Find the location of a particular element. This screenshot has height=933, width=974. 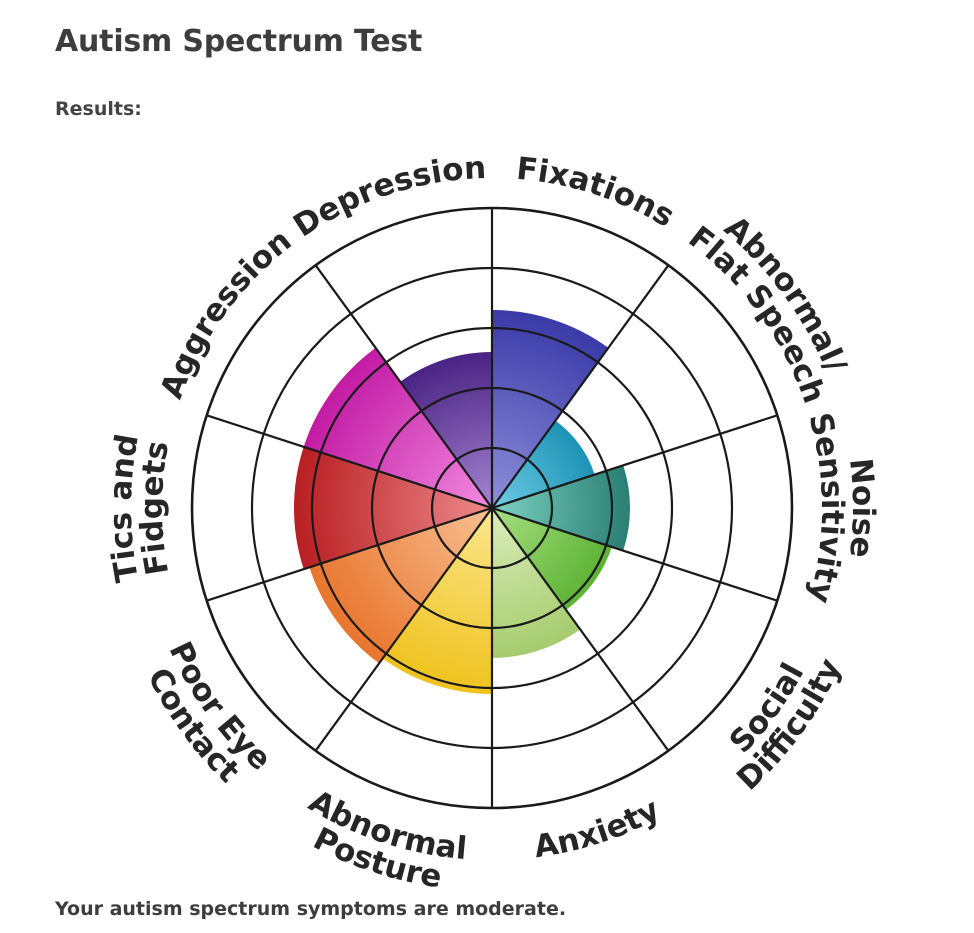

wedges-layer is located at coordinates (462, 502).